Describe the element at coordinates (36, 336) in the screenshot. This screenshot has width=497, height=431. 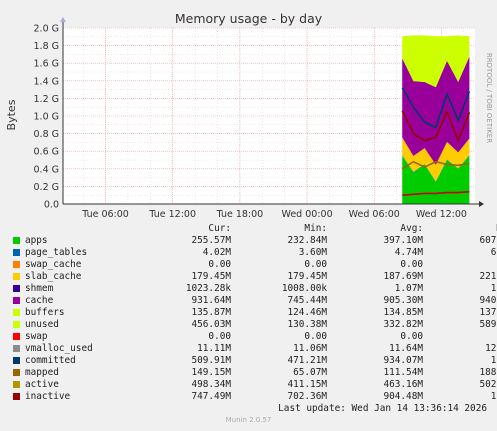
I see `legend-series-name: swap` at that location.